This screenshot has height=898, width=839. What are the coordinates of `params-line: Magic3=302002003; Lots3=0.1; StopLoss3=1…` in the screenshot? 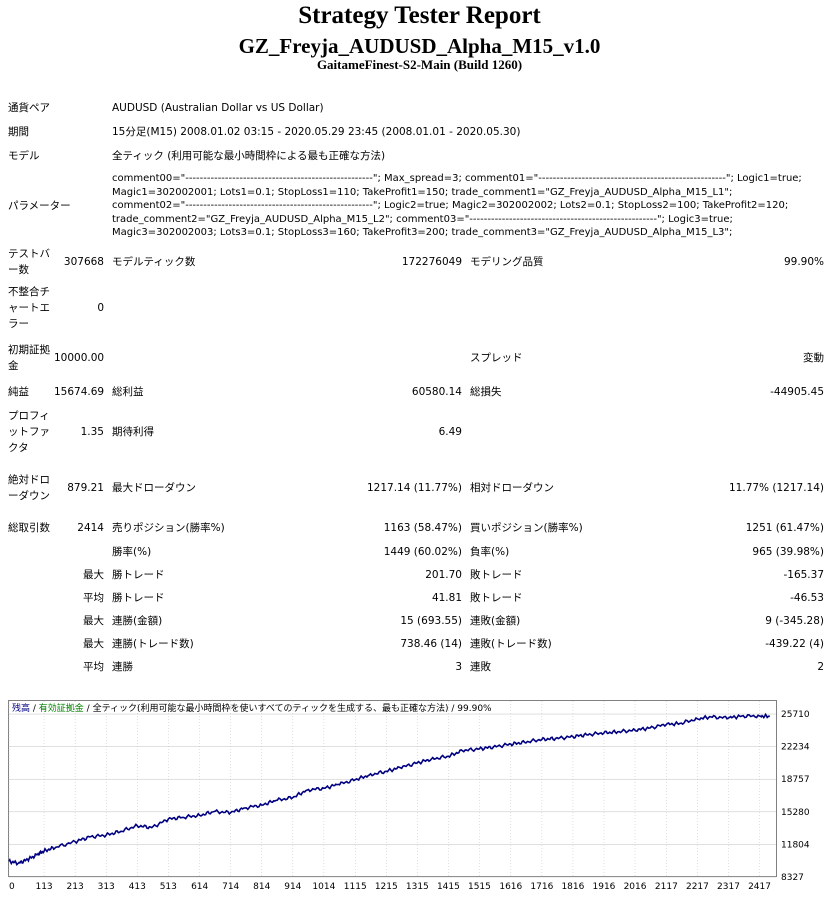 It's located at (422, 233).